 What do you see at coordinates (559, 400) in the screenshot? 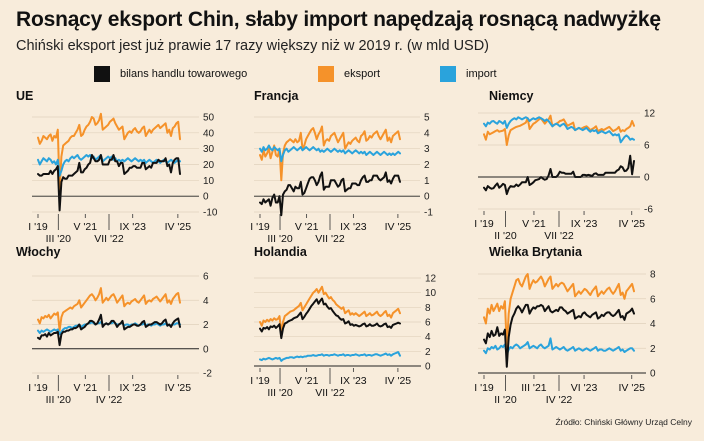
I see `x-tick-label: IV '22` at bounding box center [559, 400].